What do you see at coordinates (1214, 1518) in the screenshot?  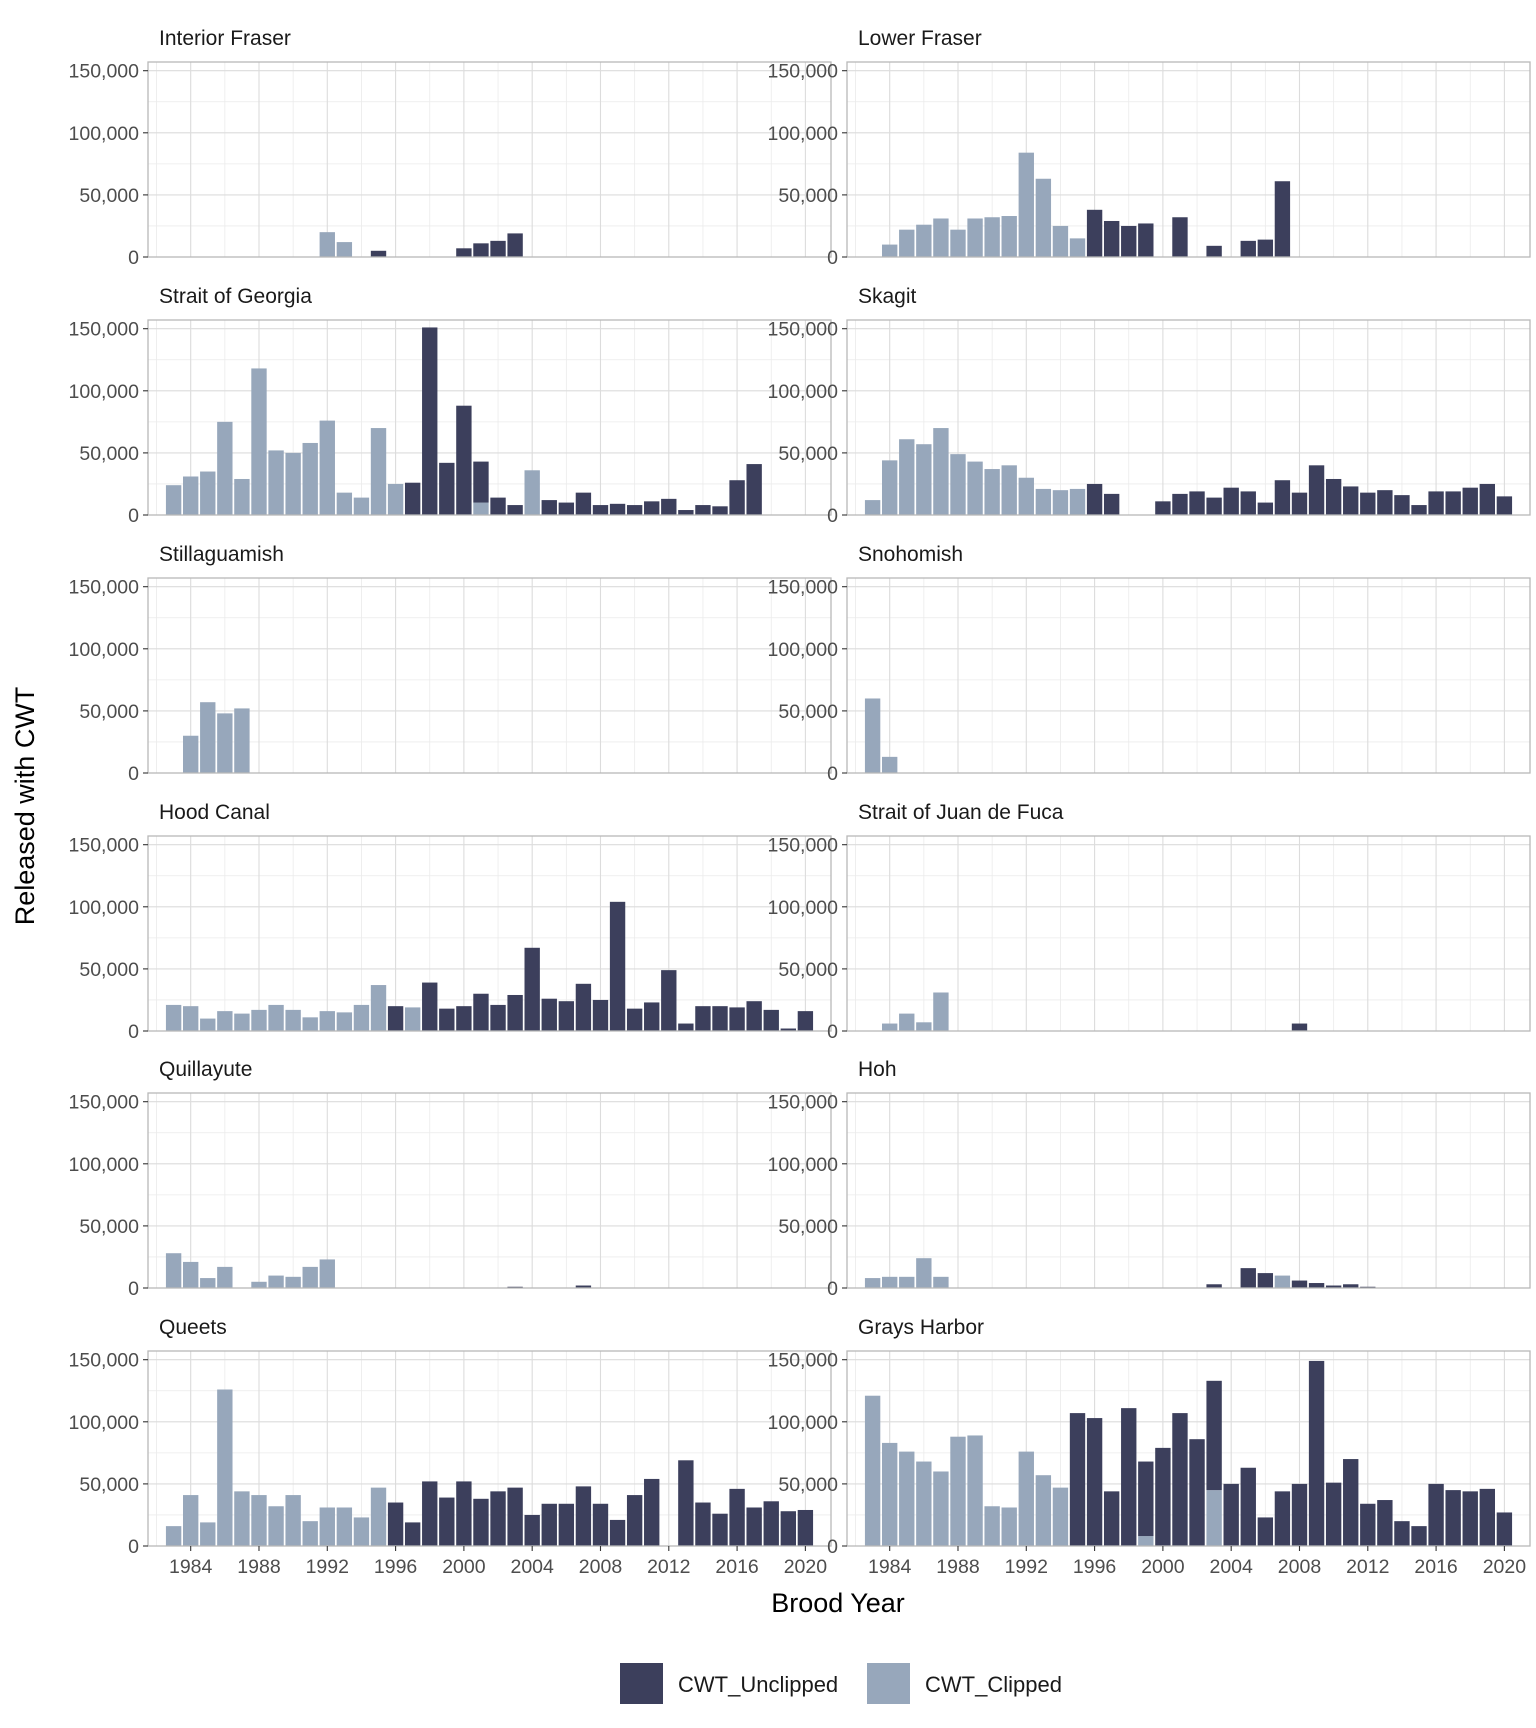 I see `bar-clipped-2003` at bounding box center [1214, 1518].